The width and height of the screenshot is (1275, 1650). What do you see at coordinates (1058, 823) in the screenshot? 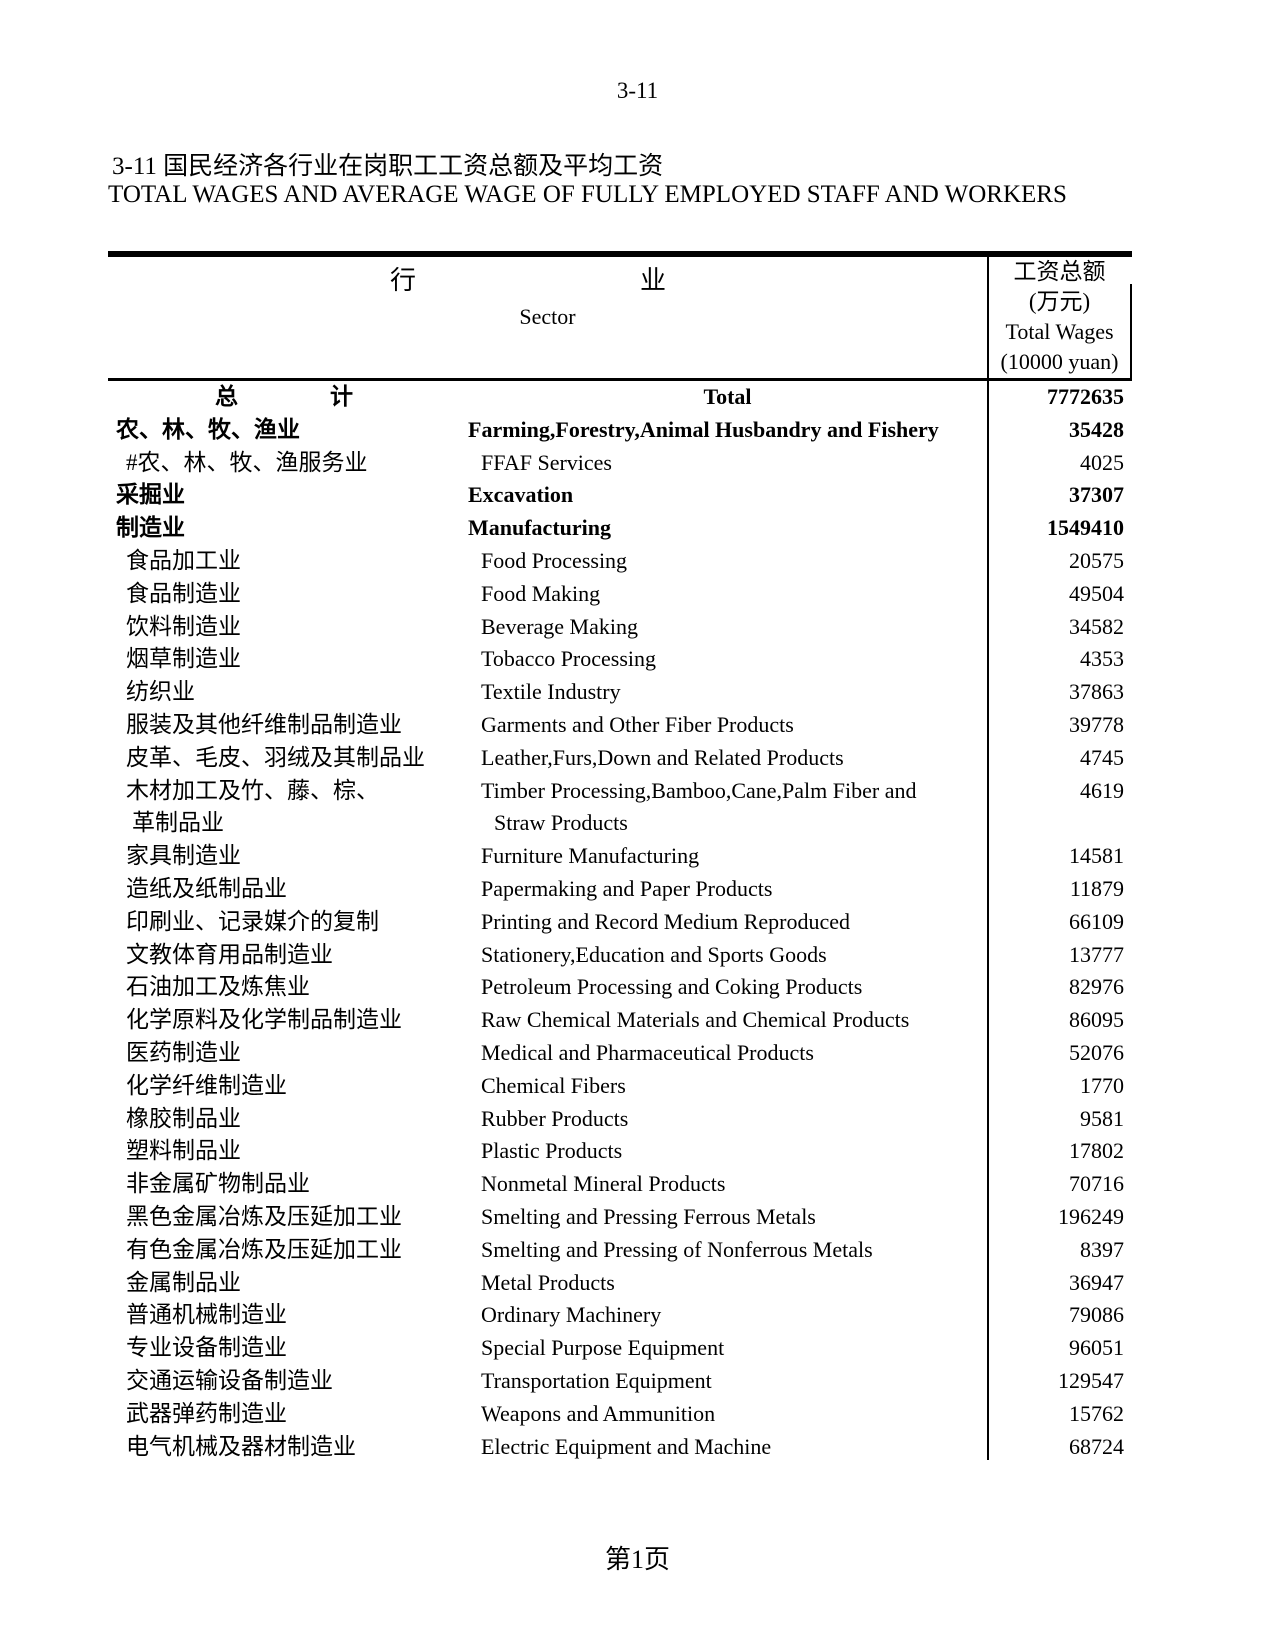
I see `row-total-wages-value` at bounding box center [1058, 823].